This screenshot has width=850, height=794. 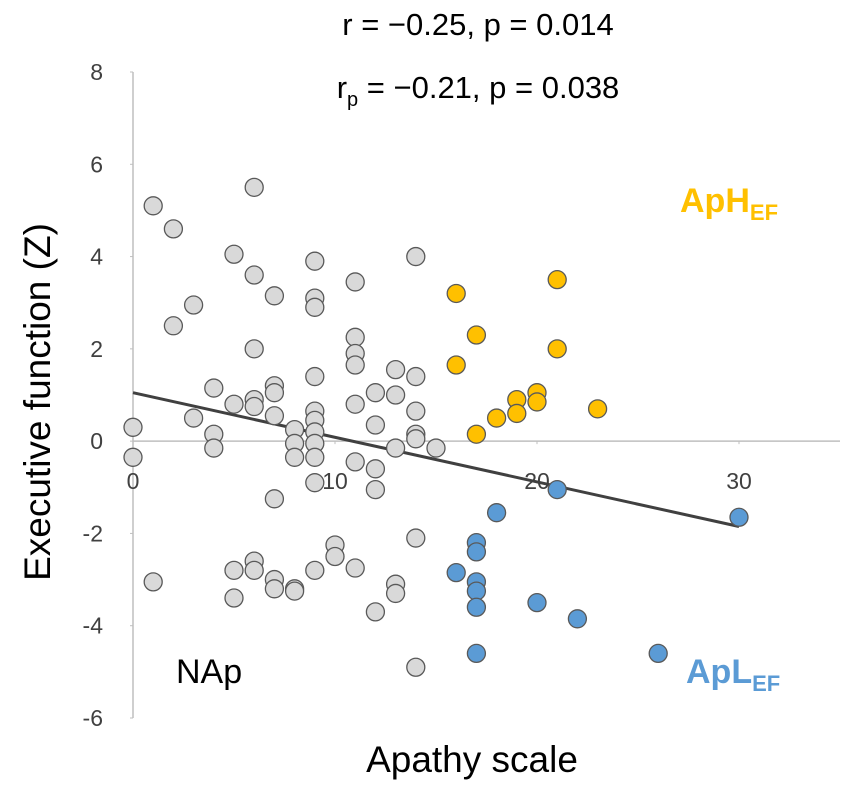 What do you see at coordinates (96, 349) in the screenshot?
I see `y-tick-label: 2` at bounding box center [96, 349].